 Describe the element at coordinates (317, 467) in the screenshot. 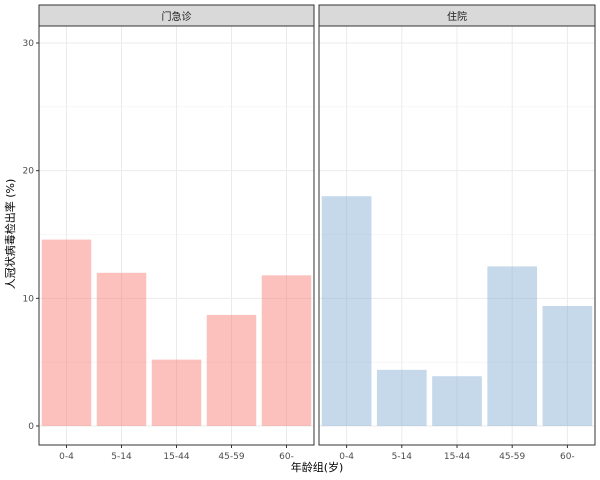

I see `x-axis-title: 年龄组(岁)` at that location.